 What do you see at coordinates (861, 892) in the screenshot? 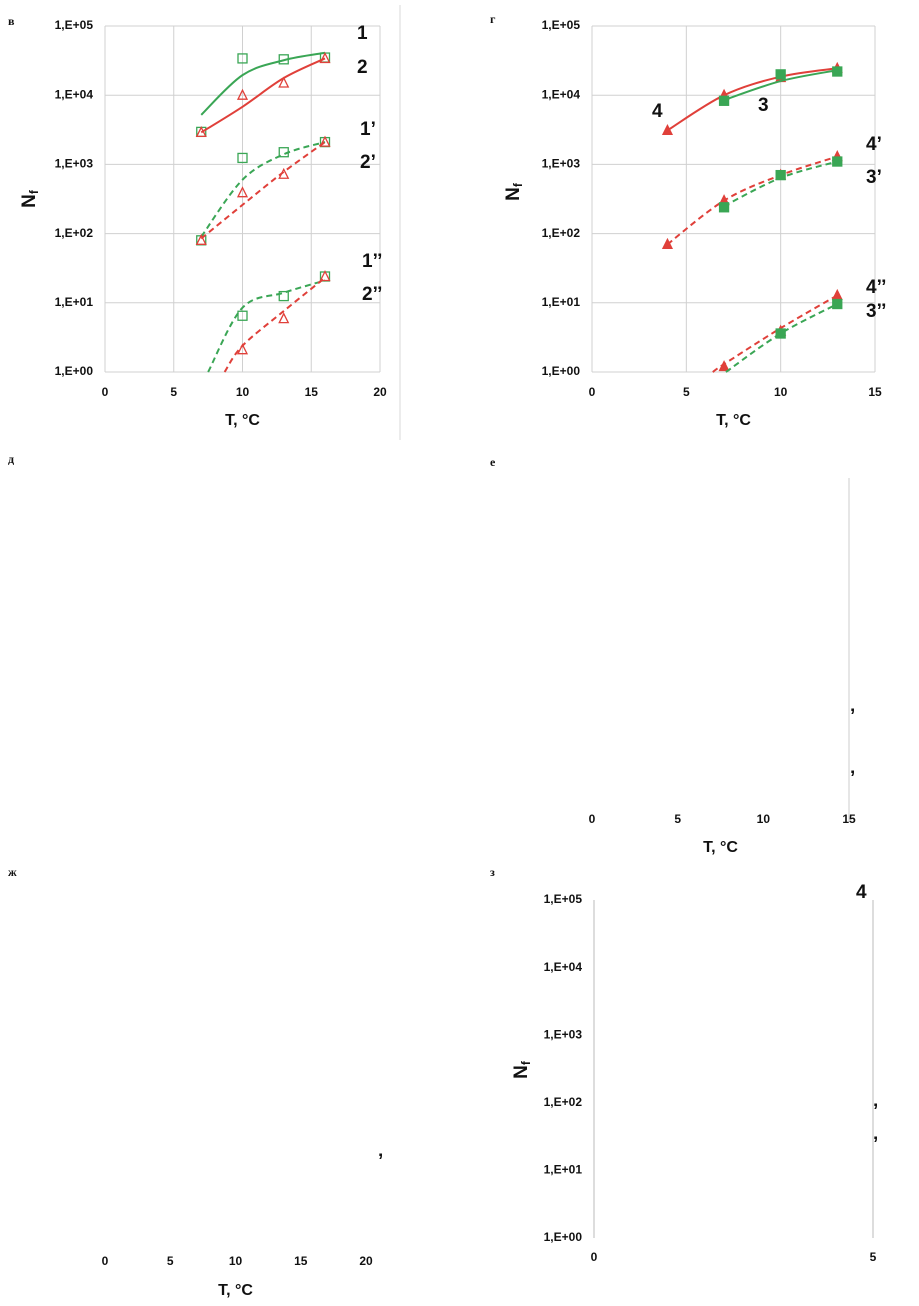
I see `annotation: 4` at bounding box center [861, 892].